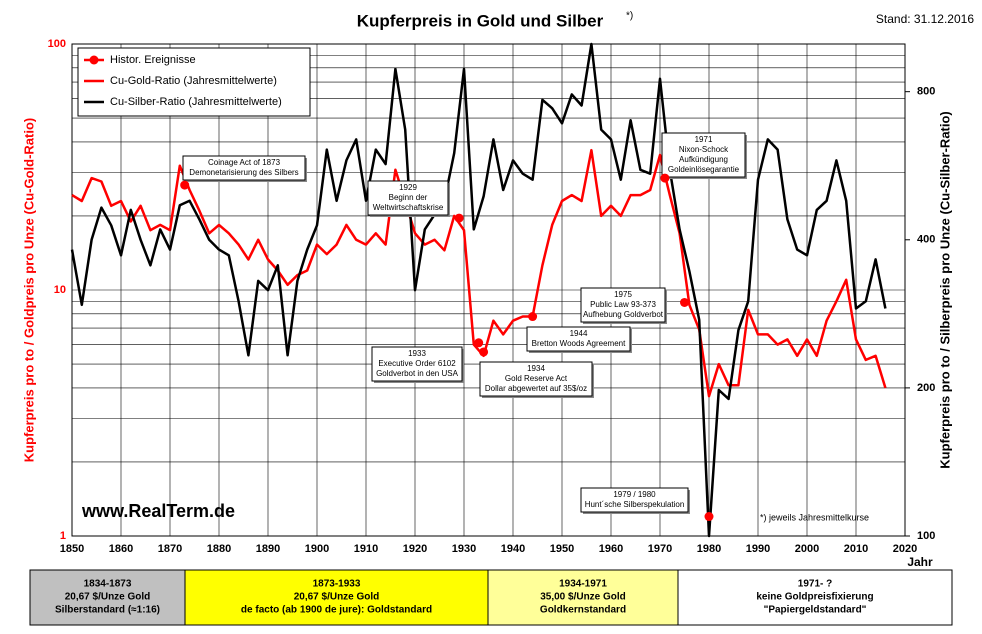  I want to click on period-text: keine Goldpreisfixierung, so click(814, 597).